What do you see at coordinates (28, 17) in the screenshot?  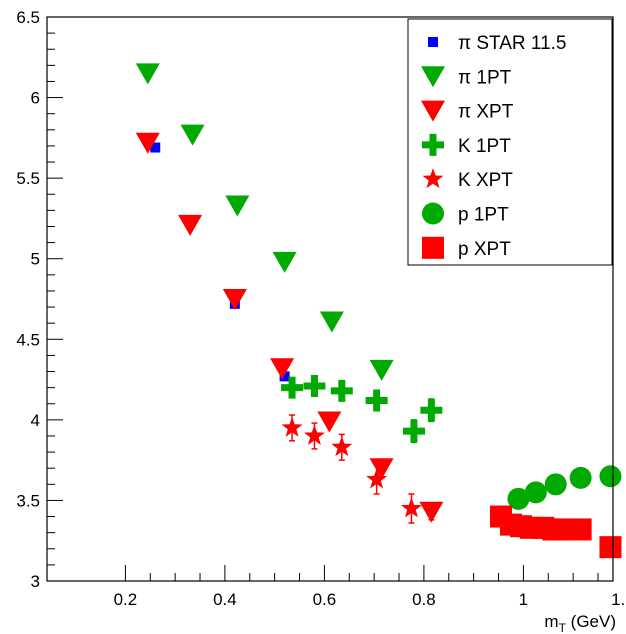 I see `y-tick-label: 6.5` at bounding box center [28, 17].